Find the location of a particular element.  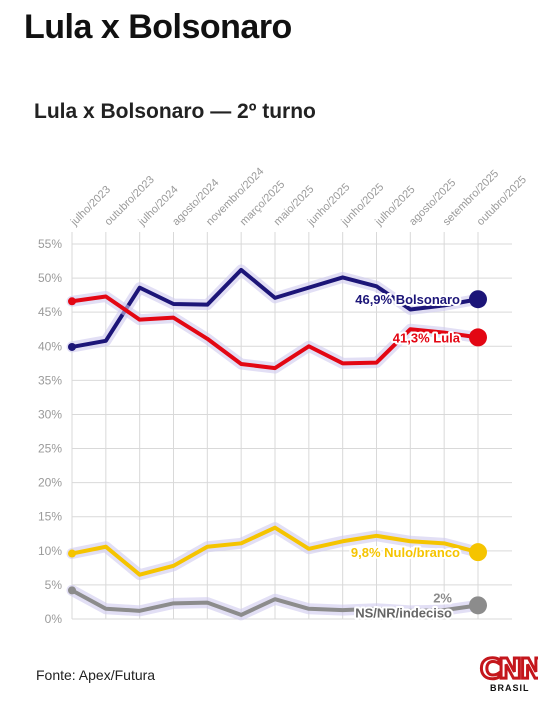

x-tick-label: novembro/2024 is located at coordinates (235, 197).